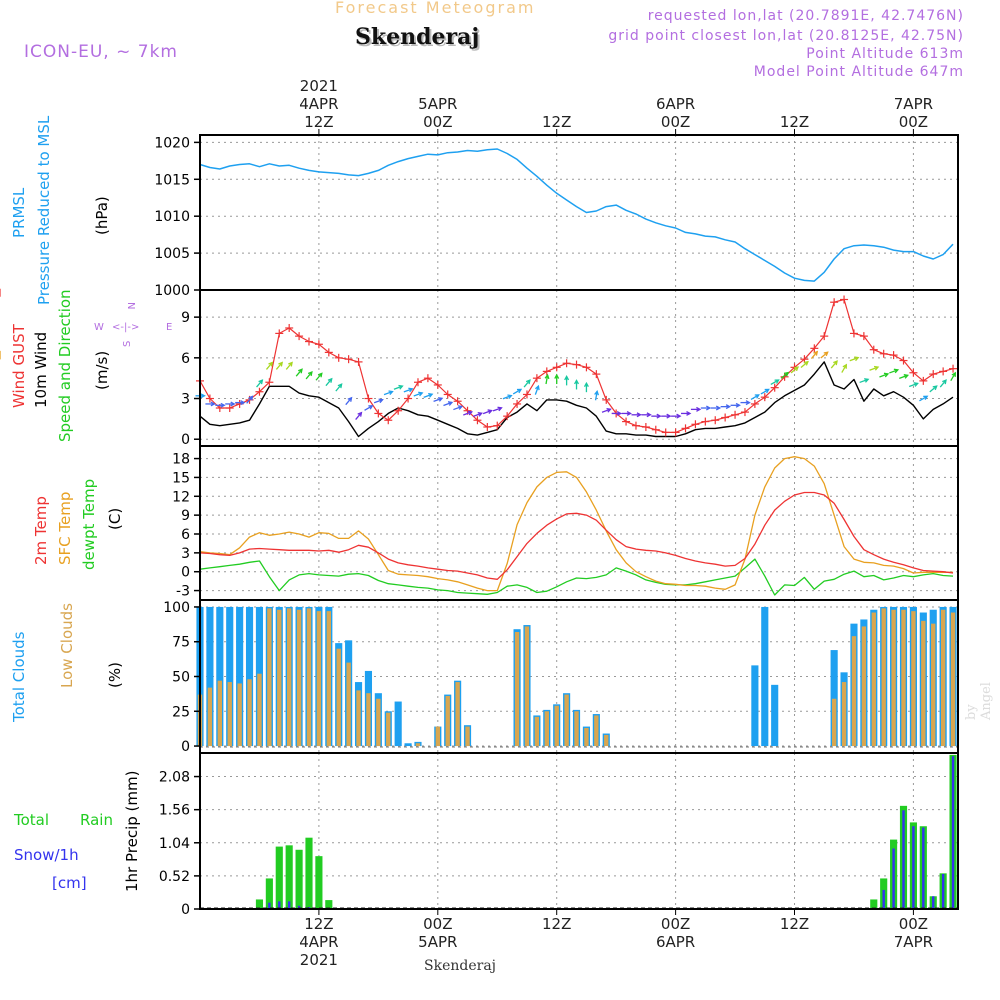 The height and width of the screenshot is (1000, 1000). Describe the element at coordinates (172, 254) in the screenshot. I see `ytick-label: 1005` at that location.